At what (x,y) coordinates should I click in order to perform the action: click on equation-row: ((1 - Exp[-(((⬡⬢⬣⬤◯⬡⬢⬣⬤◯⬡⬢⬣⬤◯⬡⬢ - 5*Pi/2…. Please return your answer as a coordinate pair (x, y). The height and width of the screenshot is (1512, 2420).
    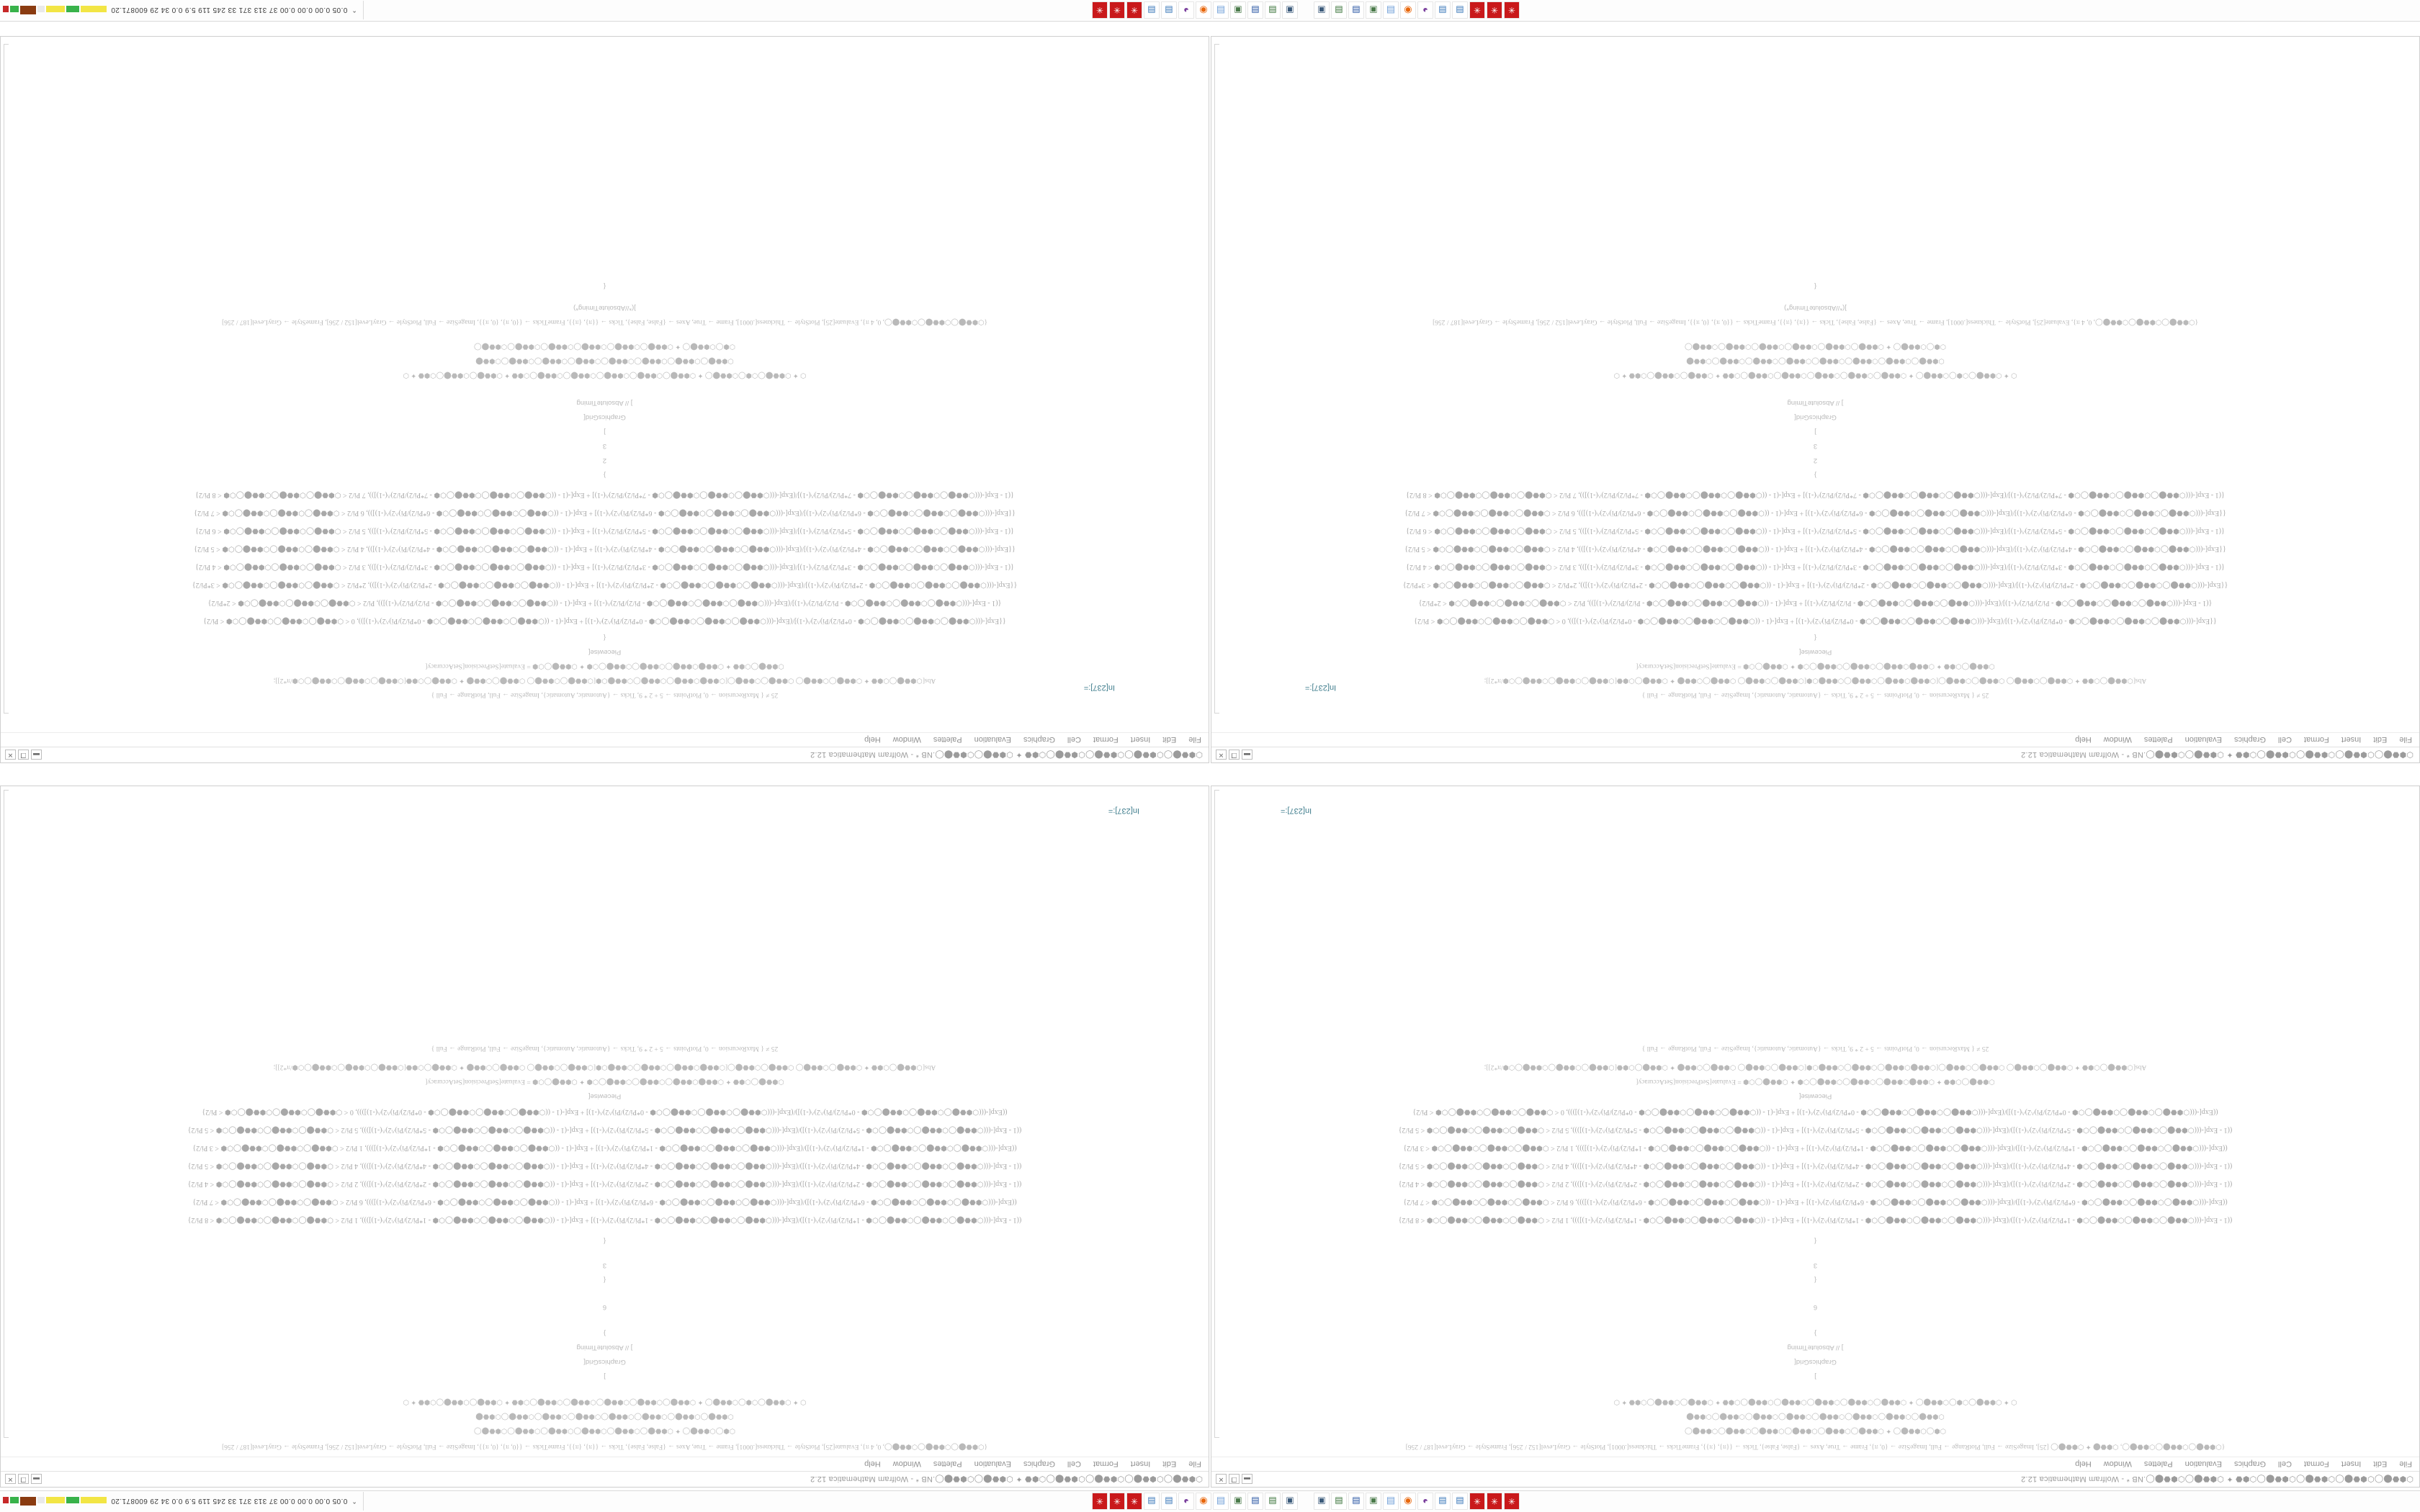
    Looking at the image, I should click on (604, 1130).